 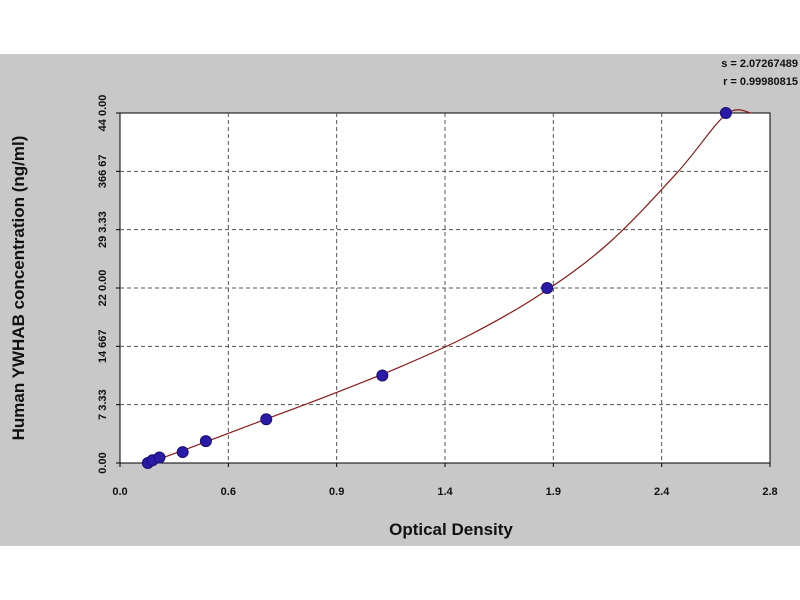 What do you see at coordinates (723, 73) in the screenshot?
I see `fit-statistics: s = 2.07267489 r = 0.99980815` at bounding box center [723, 73].